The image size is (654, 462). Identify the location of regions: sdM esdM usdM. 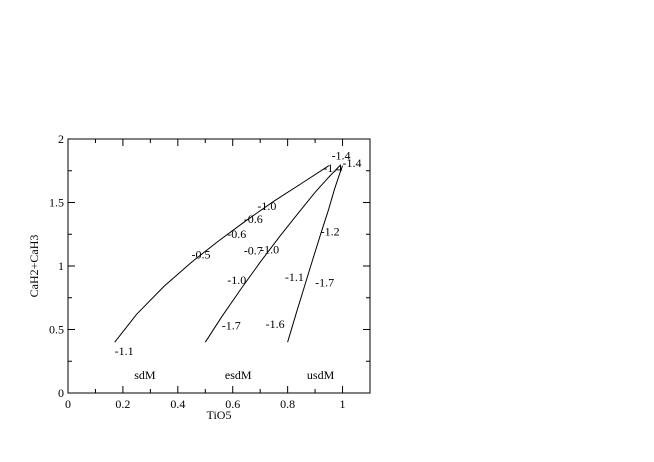
(234, 375).